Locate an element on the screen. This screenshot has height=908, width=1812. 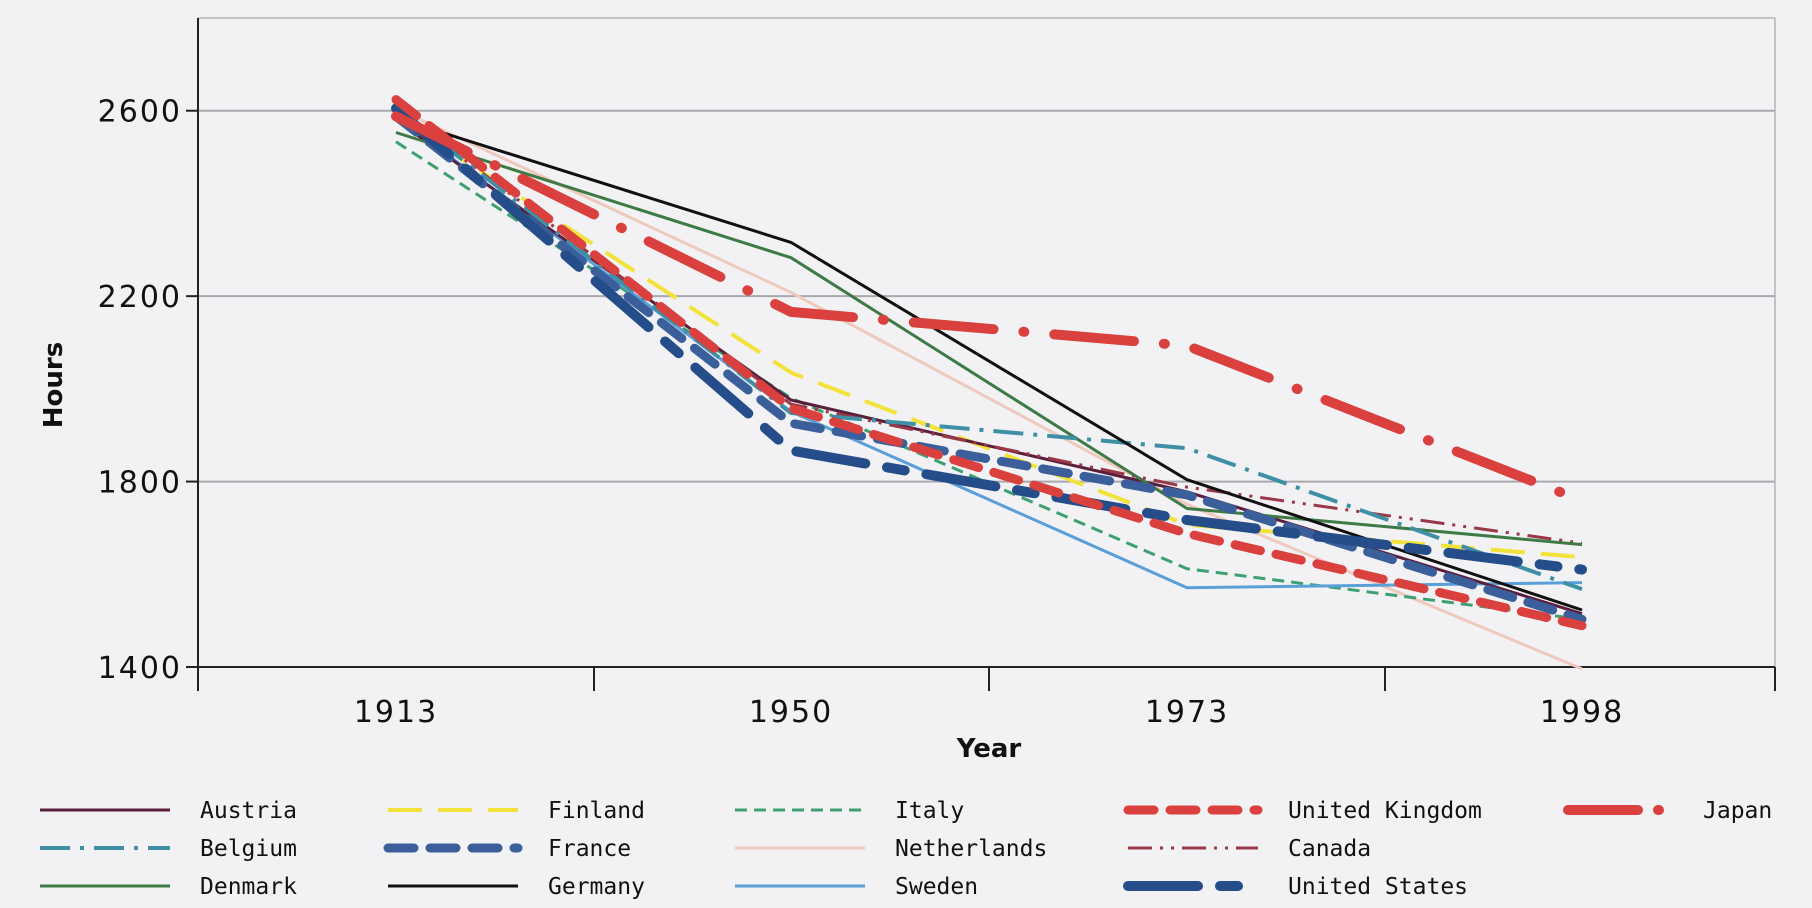
legend-item-italy: Italy is located at coordinates (849, 811).